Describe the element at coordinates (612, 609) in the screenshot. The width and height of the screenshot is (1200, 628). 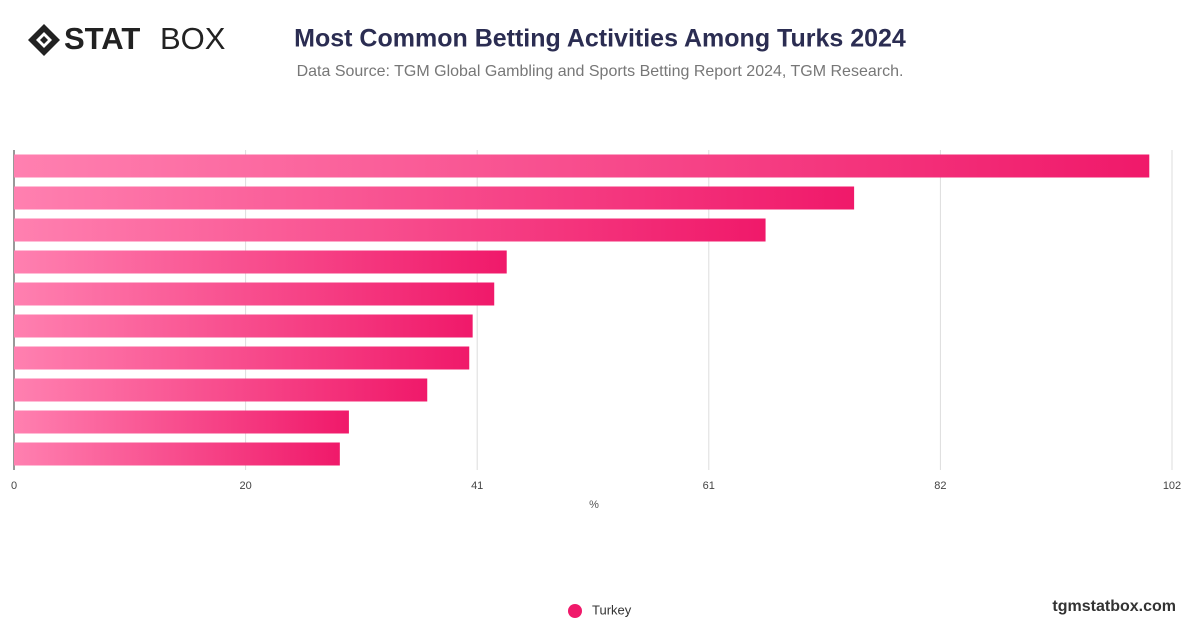
I see `legend-label: Turkey` at that location.